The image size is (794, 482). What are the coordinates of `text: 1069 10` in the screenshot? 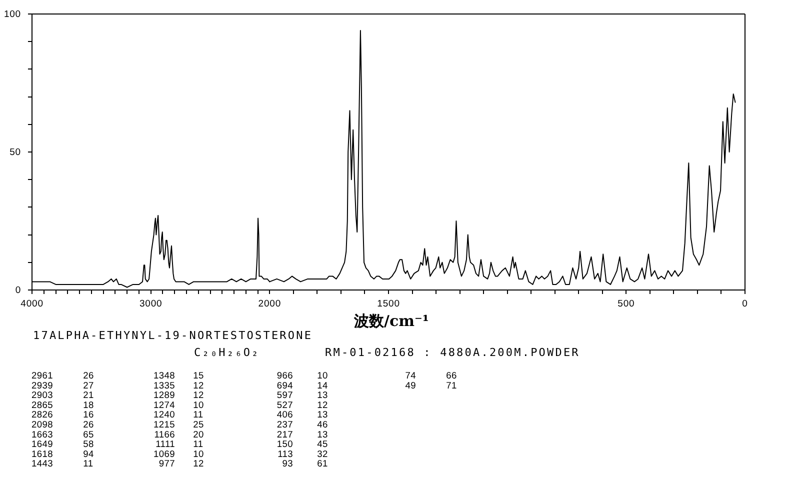 It's located at (179, 453).